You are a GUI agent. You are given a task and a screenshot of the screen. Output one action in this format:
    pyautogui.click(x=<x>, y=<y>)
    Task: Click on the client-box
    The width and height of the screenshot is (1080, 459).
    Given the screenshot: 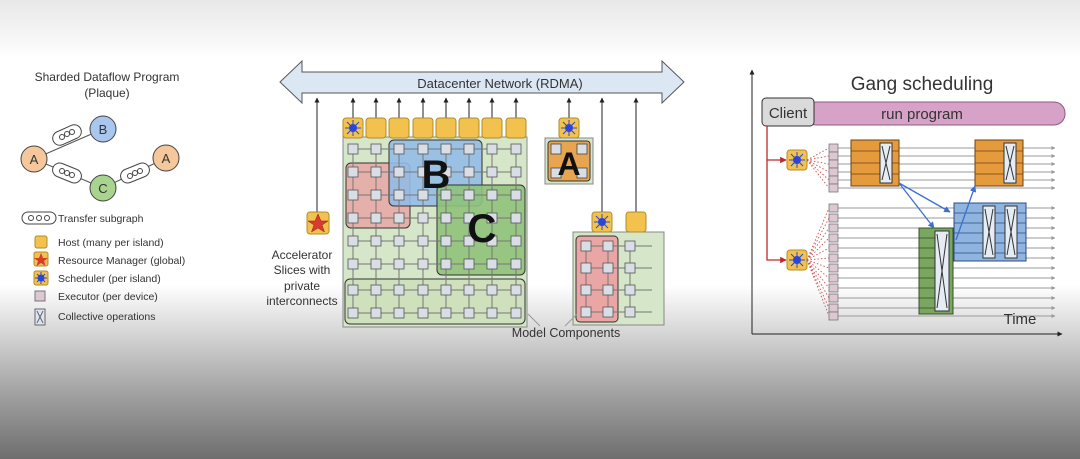 What is the action you would take?
    pyautogui.click(x=788, y=112)
    